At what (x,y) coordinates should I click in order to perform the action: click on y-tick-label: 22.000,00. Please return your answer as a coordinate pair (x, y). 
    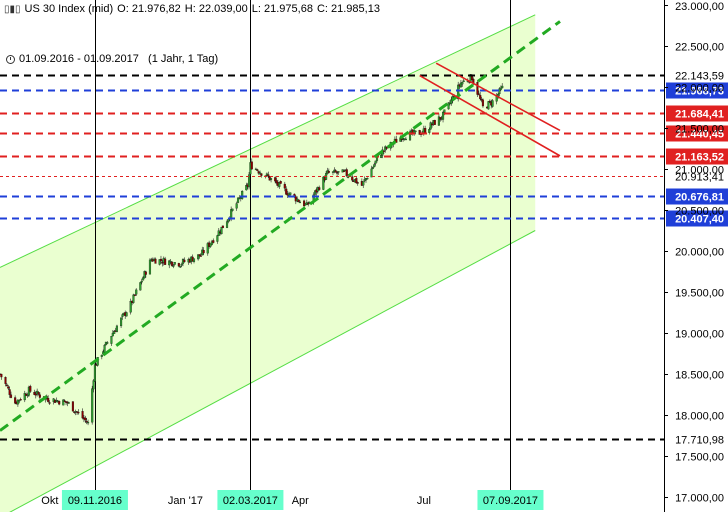
    Looking at the image, I should click on (699, 89).